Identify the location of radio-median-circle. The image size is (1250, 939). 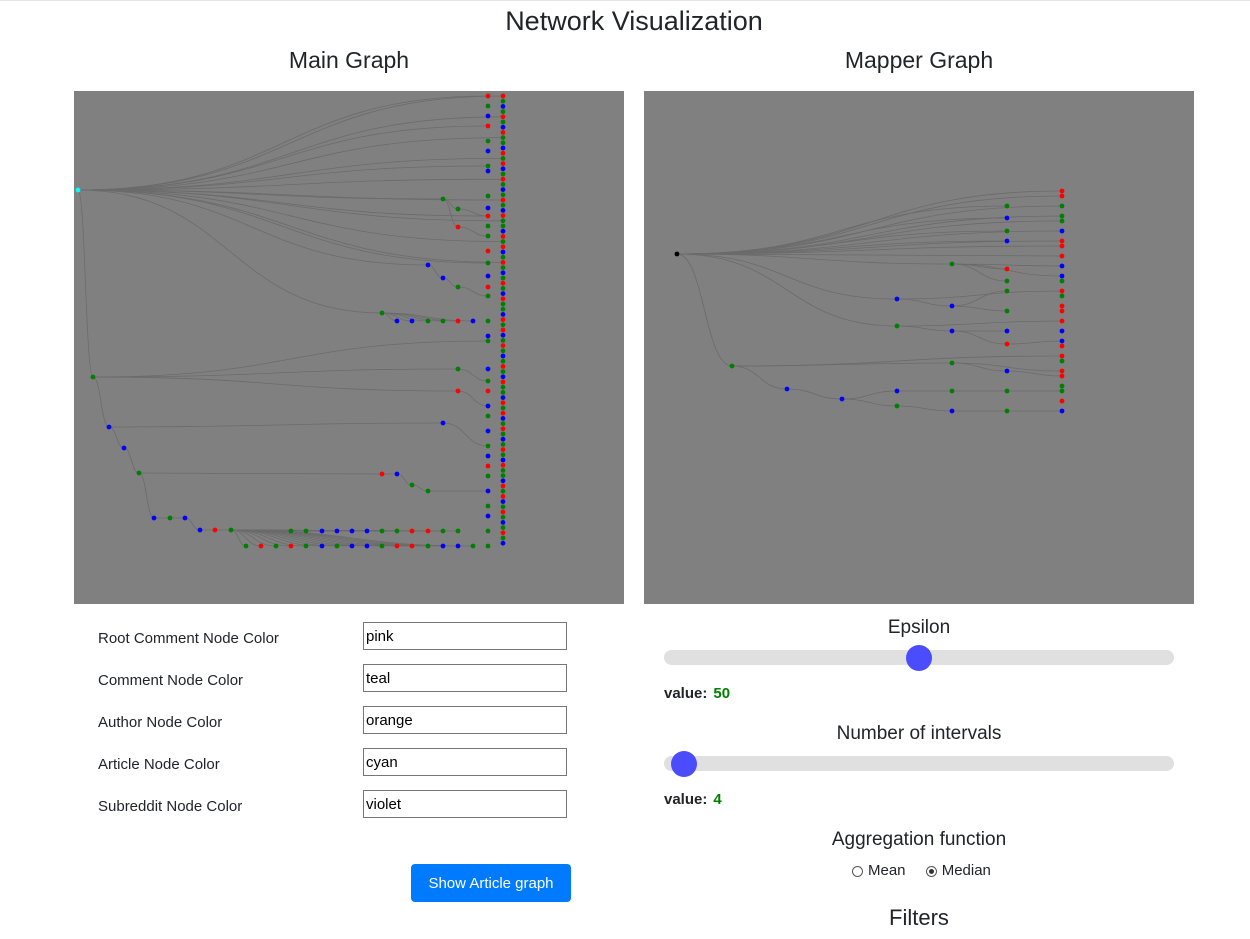
(931, 871).